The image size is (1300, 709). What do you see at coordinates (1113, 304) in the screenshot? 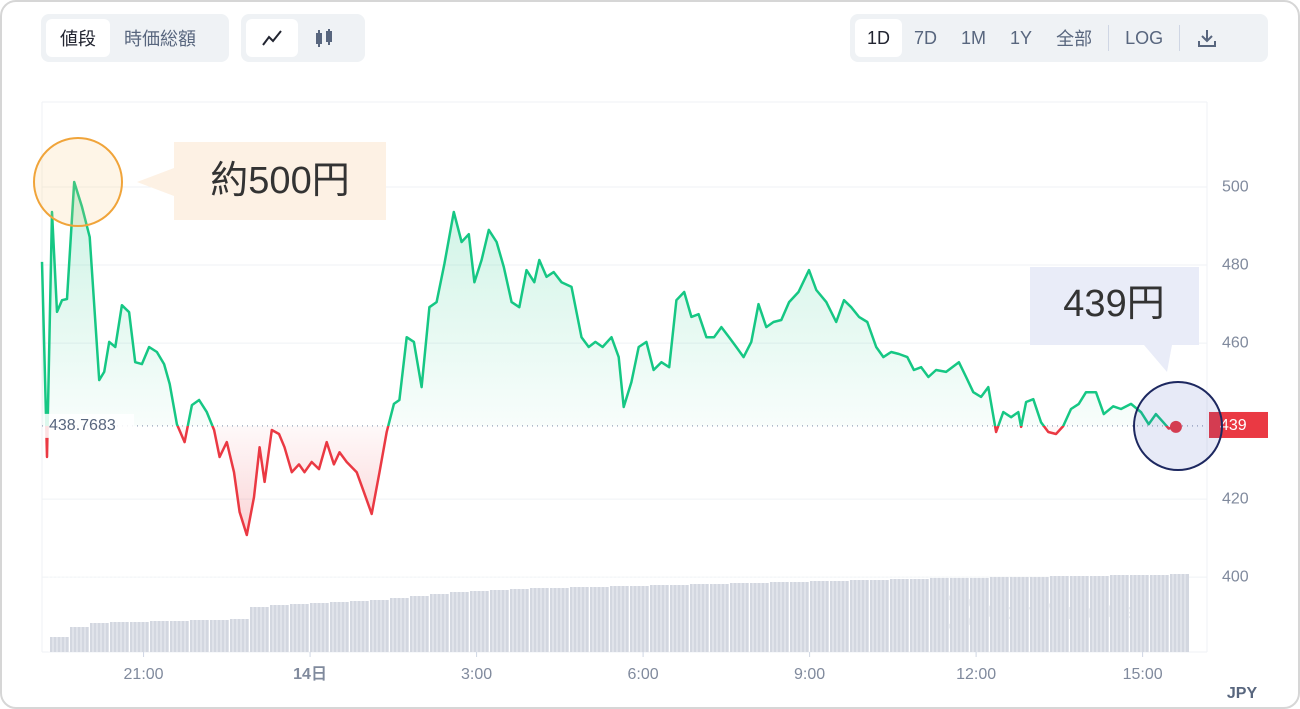
I see `annotation: 439円` at bounding box center [1113, 304].